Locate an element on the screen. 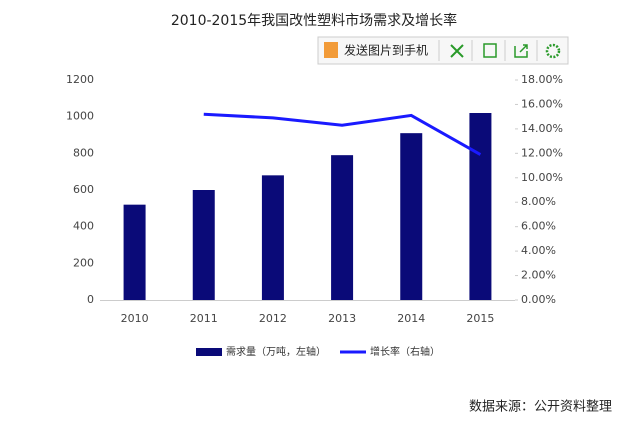  legend-label: 需求量（万吨，左轴） is located at coordinates (276, 351).